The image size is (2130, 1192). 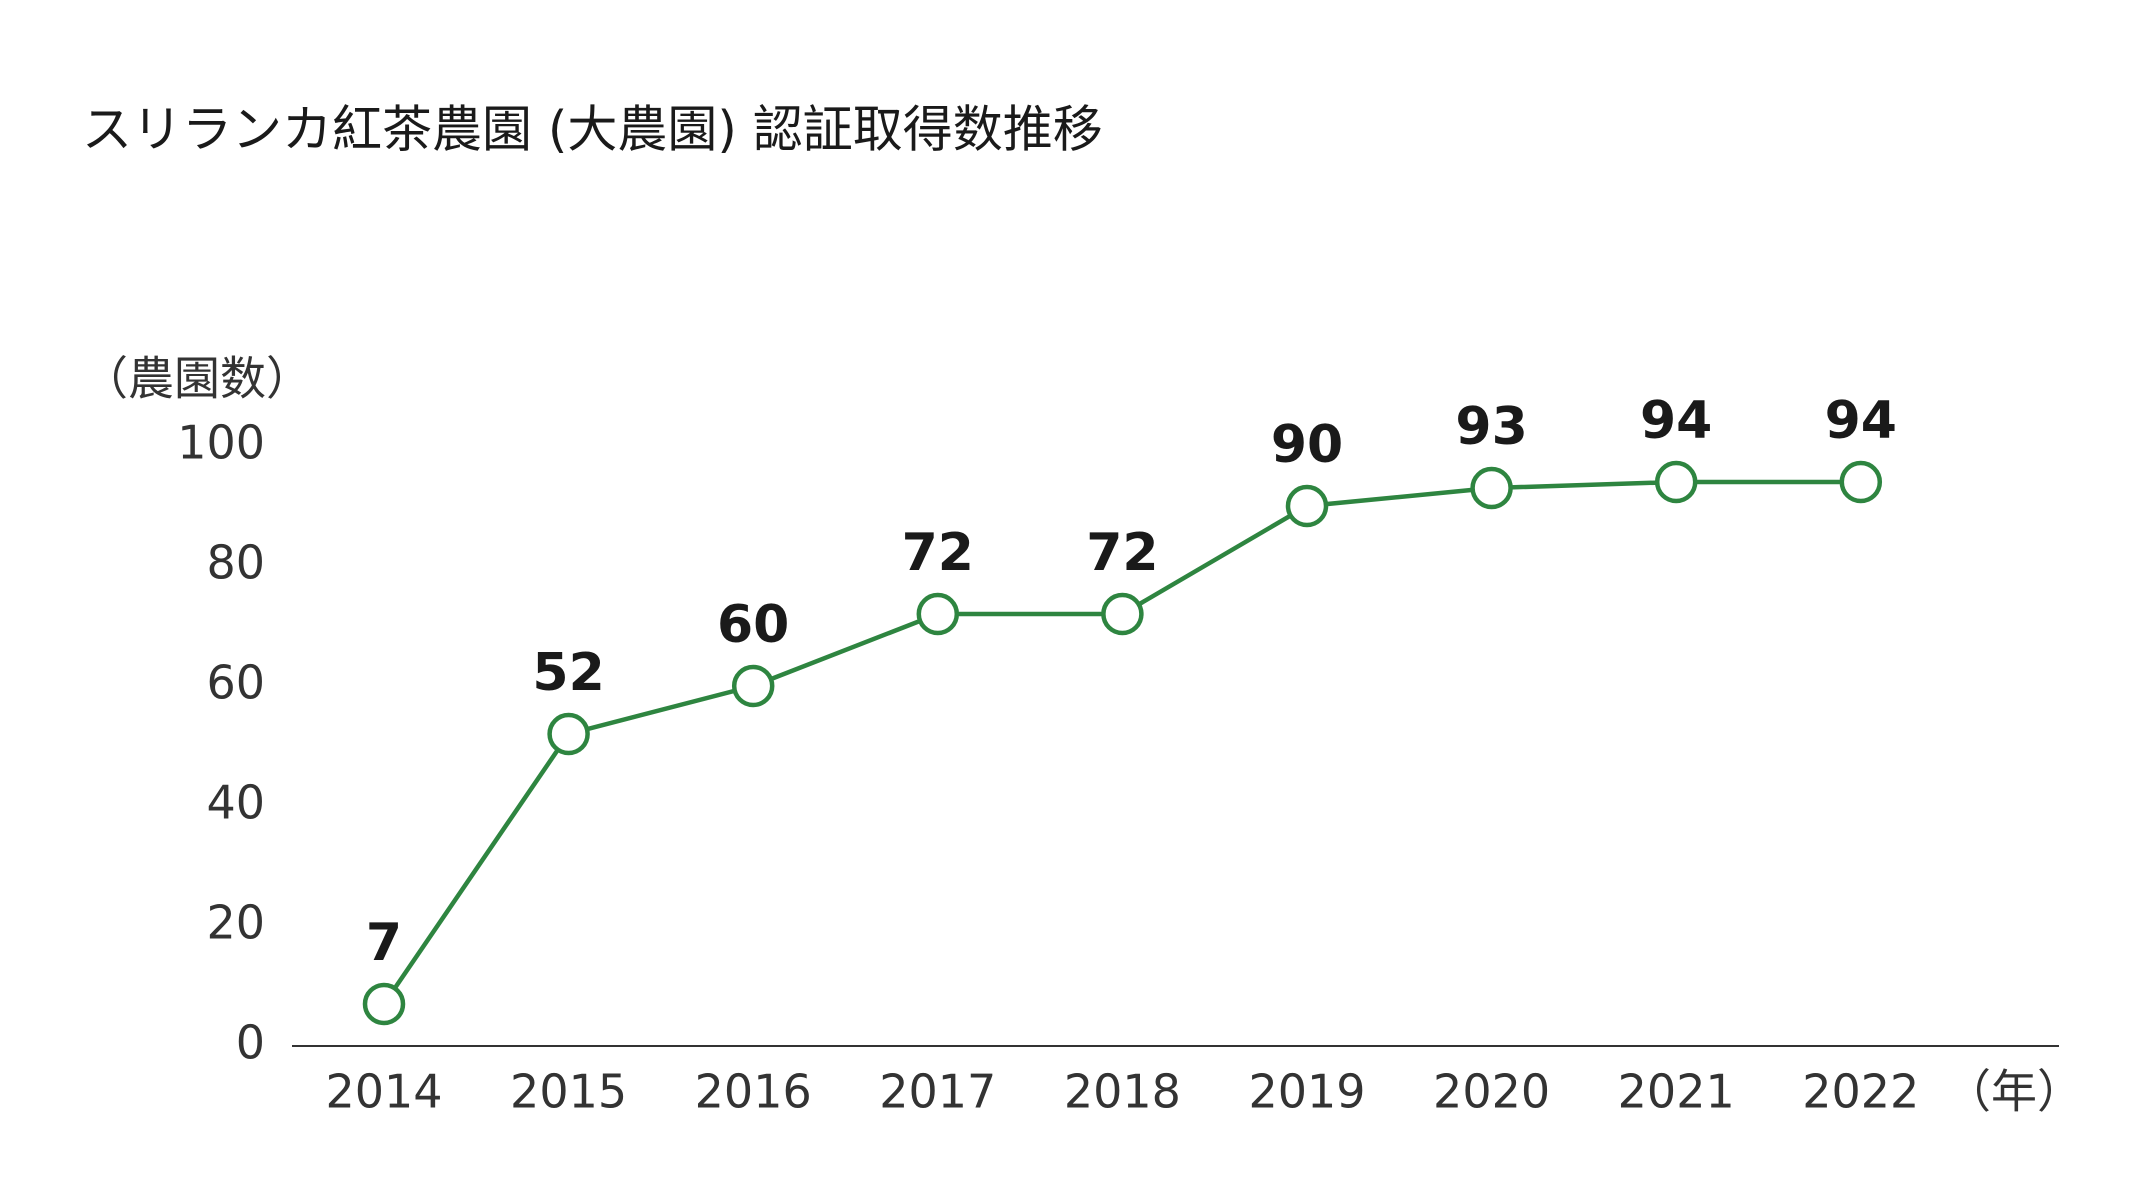 I want to click on data-label: 7, so click(x=384, y=943).